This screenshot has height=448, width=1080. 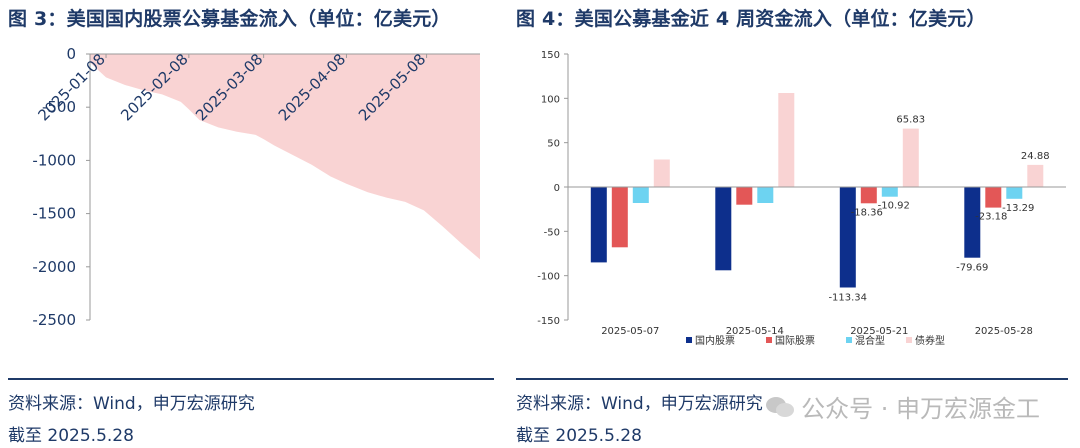 What do you see at coordinates (550, 55) in the screenshot?
I see `y-tick-label: 150` at bounding box center [550, 55].